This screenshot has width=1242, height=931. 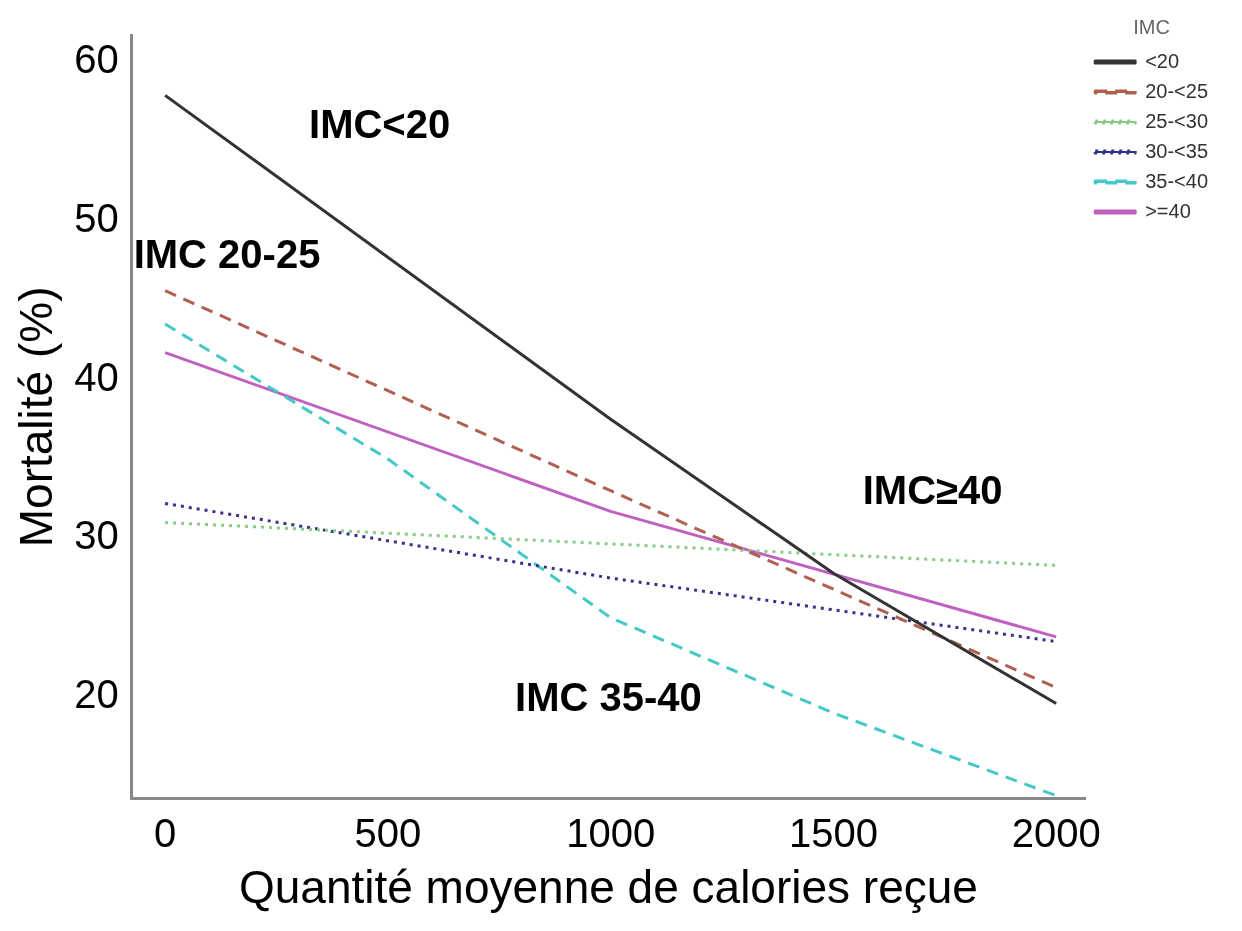 What do you see at coordinates (611, 832) in the screenshot?
I see `x-tick-label: 1000` at bounding box center [611, 832].